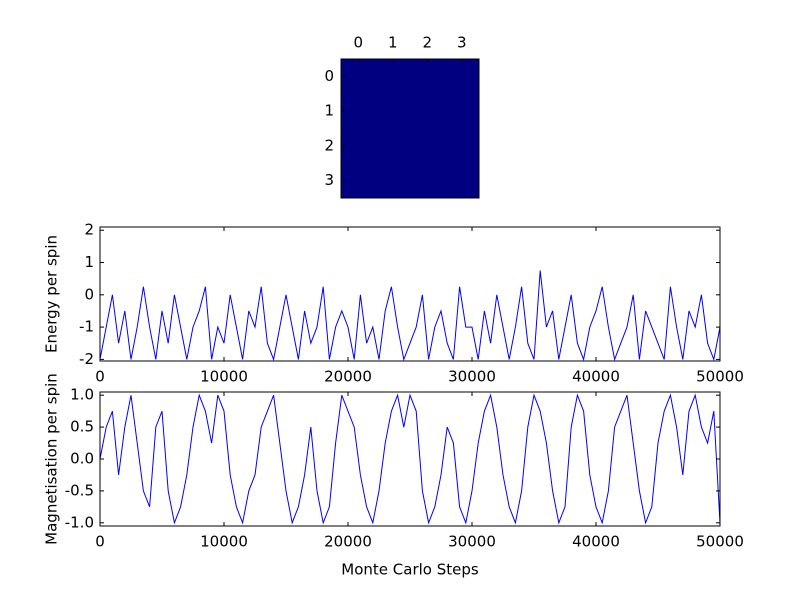 The height and width of the screenshot is (590, 800). I want to click on data-line, so click(410, 316).